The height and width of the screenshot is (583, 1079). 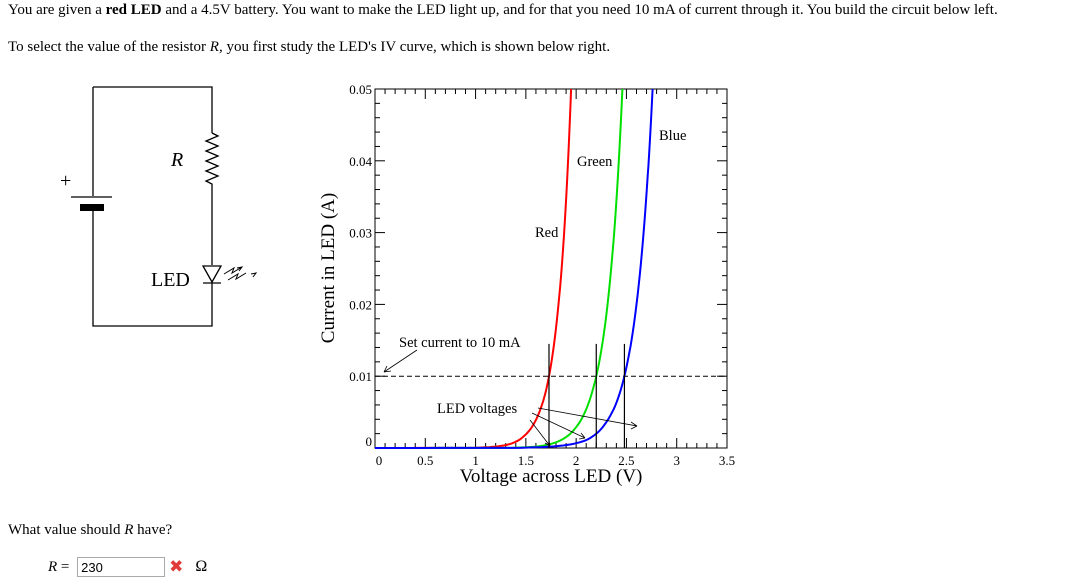 What do you see at coordinates (65, 181) in the screenshot?
I see `plus-sign: +` at bounding box center [65, 181].